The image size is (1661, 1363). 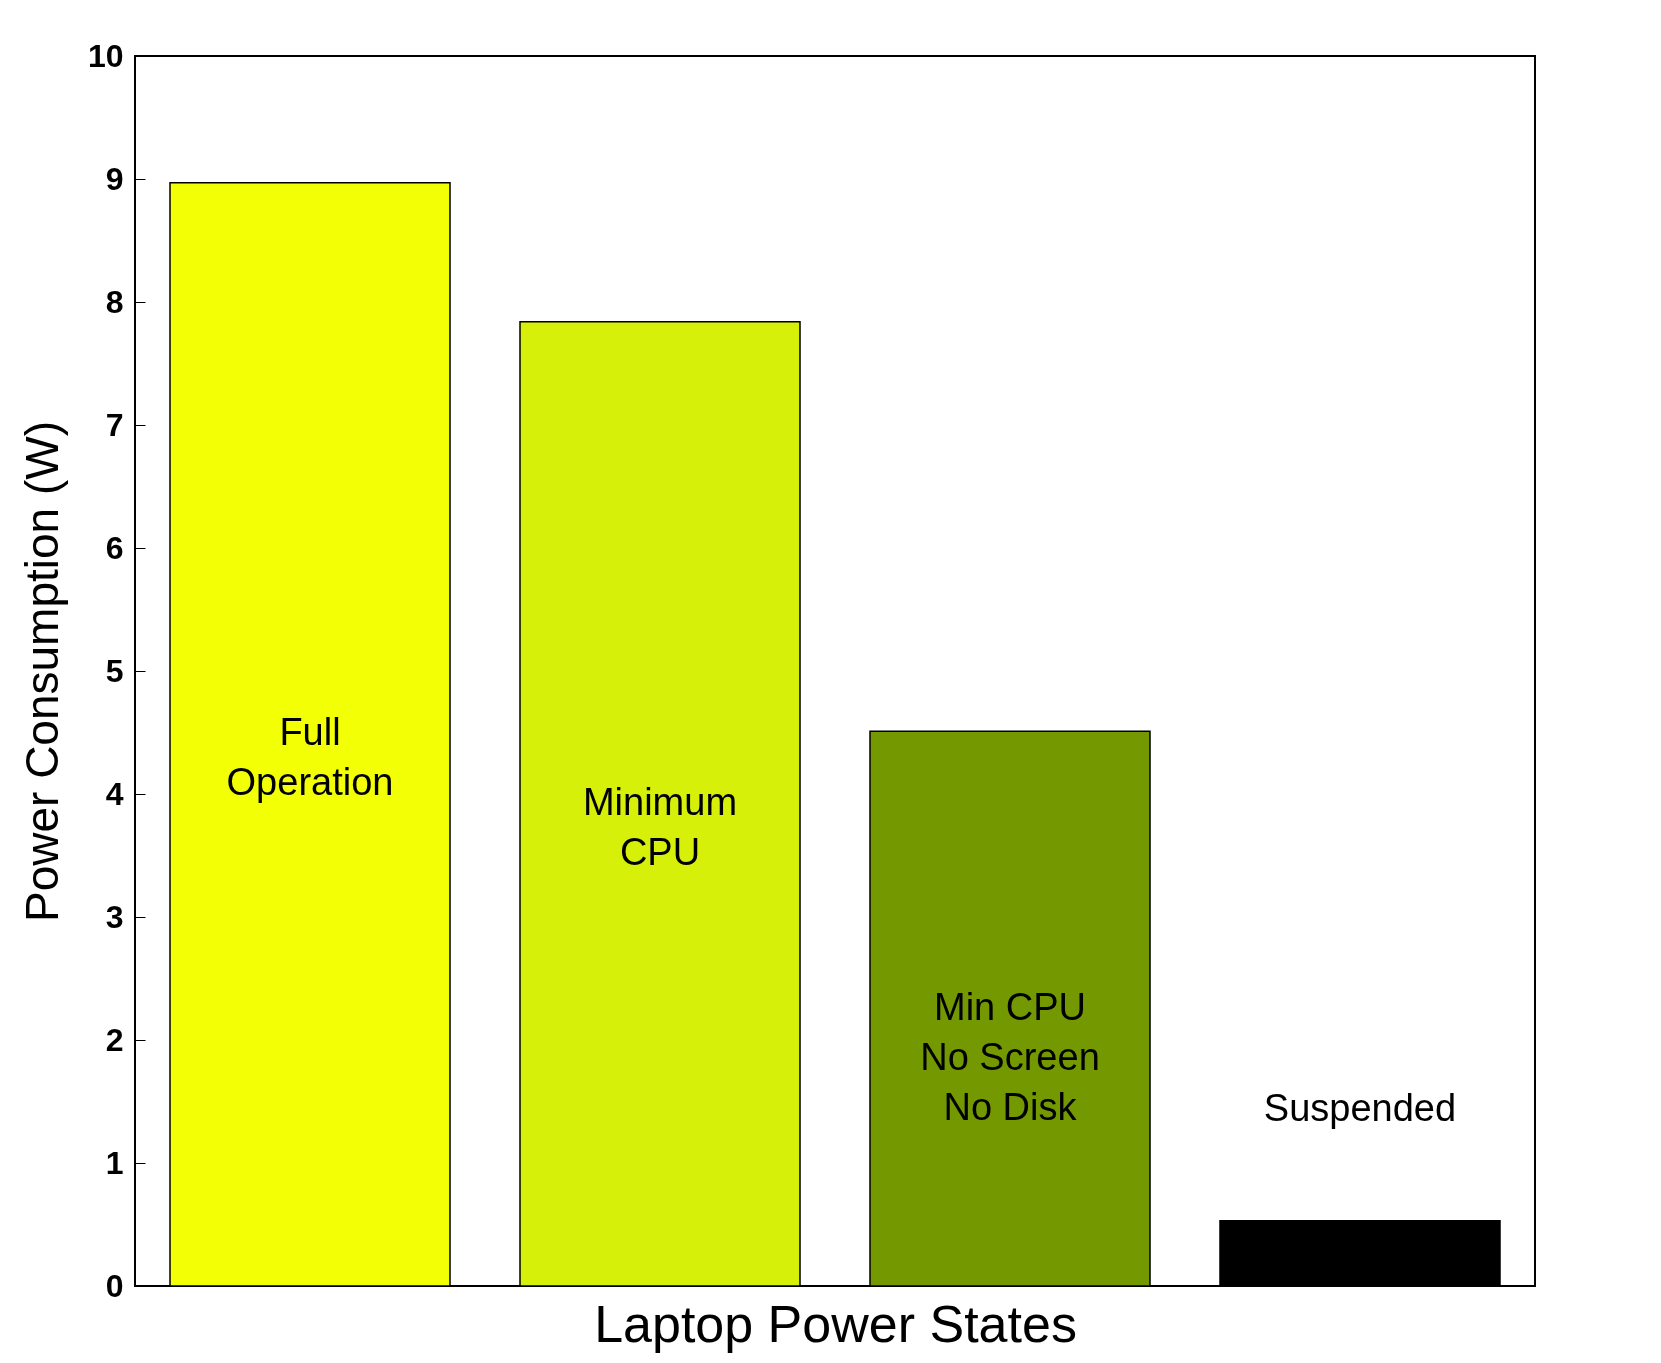 What do you see at coordinates (41, 671) in the screenshot?
I see `y-axis-title: Power Consumption (W)` at bounding box center [41, 671].